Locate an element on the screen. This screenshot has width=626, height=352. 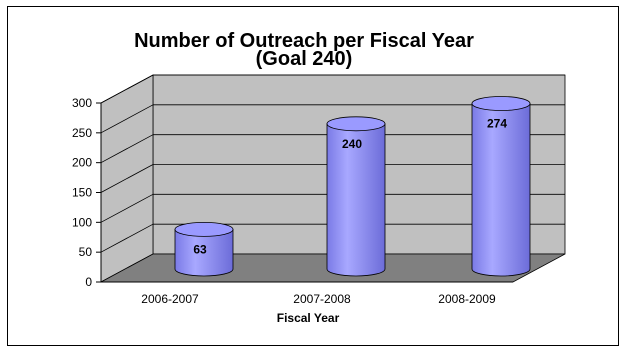
y-tick-label: 150 is located at coordinates (82, 193).